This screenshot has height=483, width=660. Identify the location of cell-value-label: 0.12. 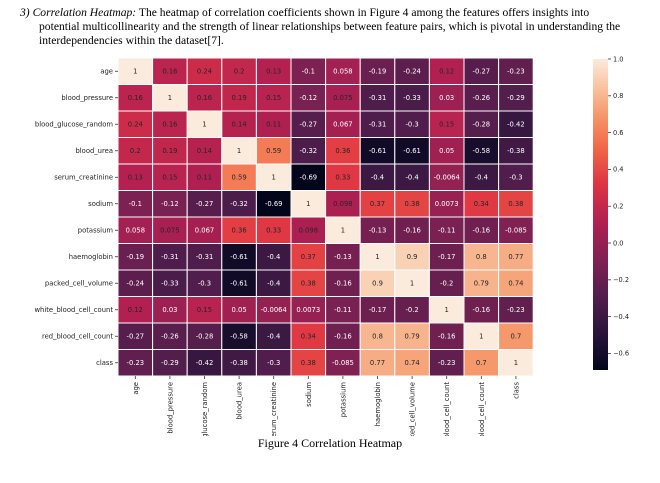
(446, 72).